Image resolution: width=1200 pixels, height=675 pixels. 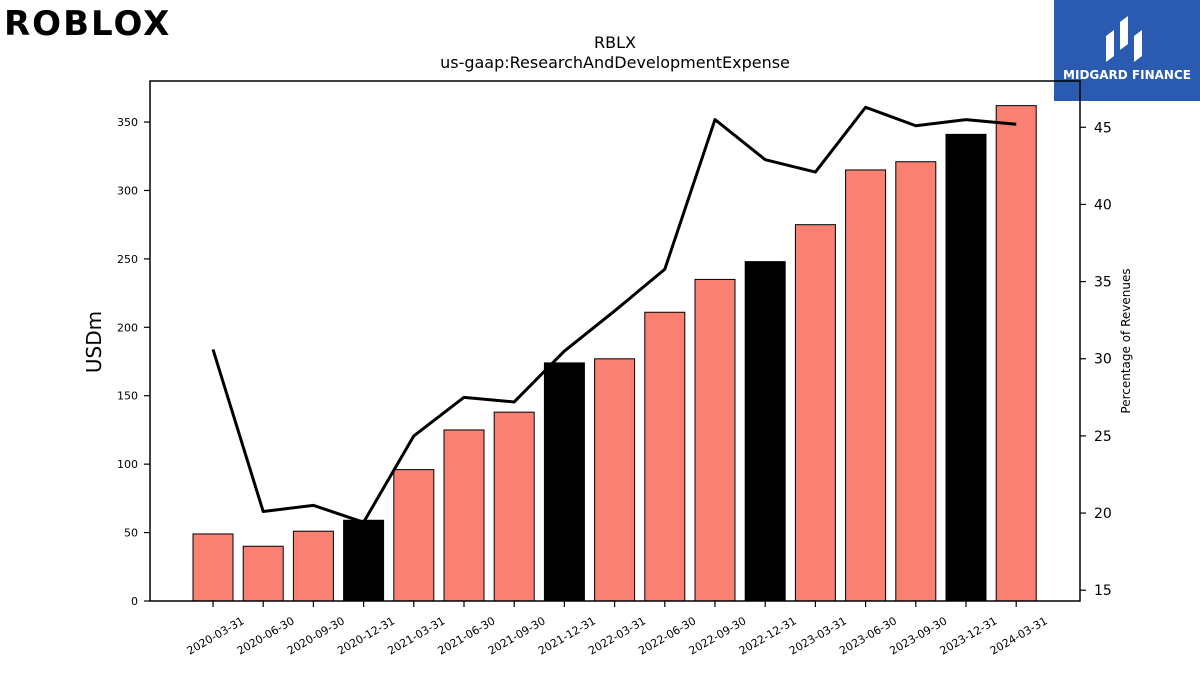 What do you see at coordinates (1103, 283) in the screenshot?
I see `y2-tick-label: 35` at bounding box center [1103, 283].